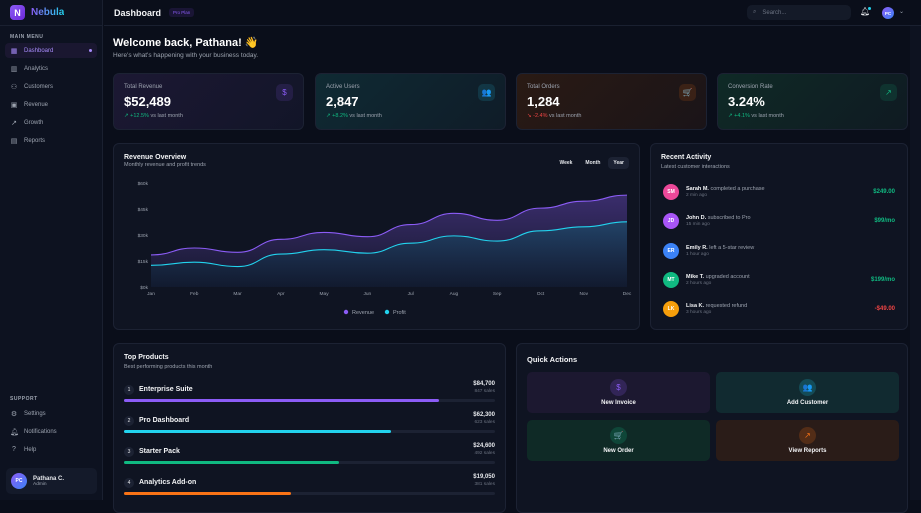 Image resolution: width=921 pixels, height=513 pixels. Describe the element at coordinates (325, 294) in the screenshot. I see `x-tick-label: May` at that location.